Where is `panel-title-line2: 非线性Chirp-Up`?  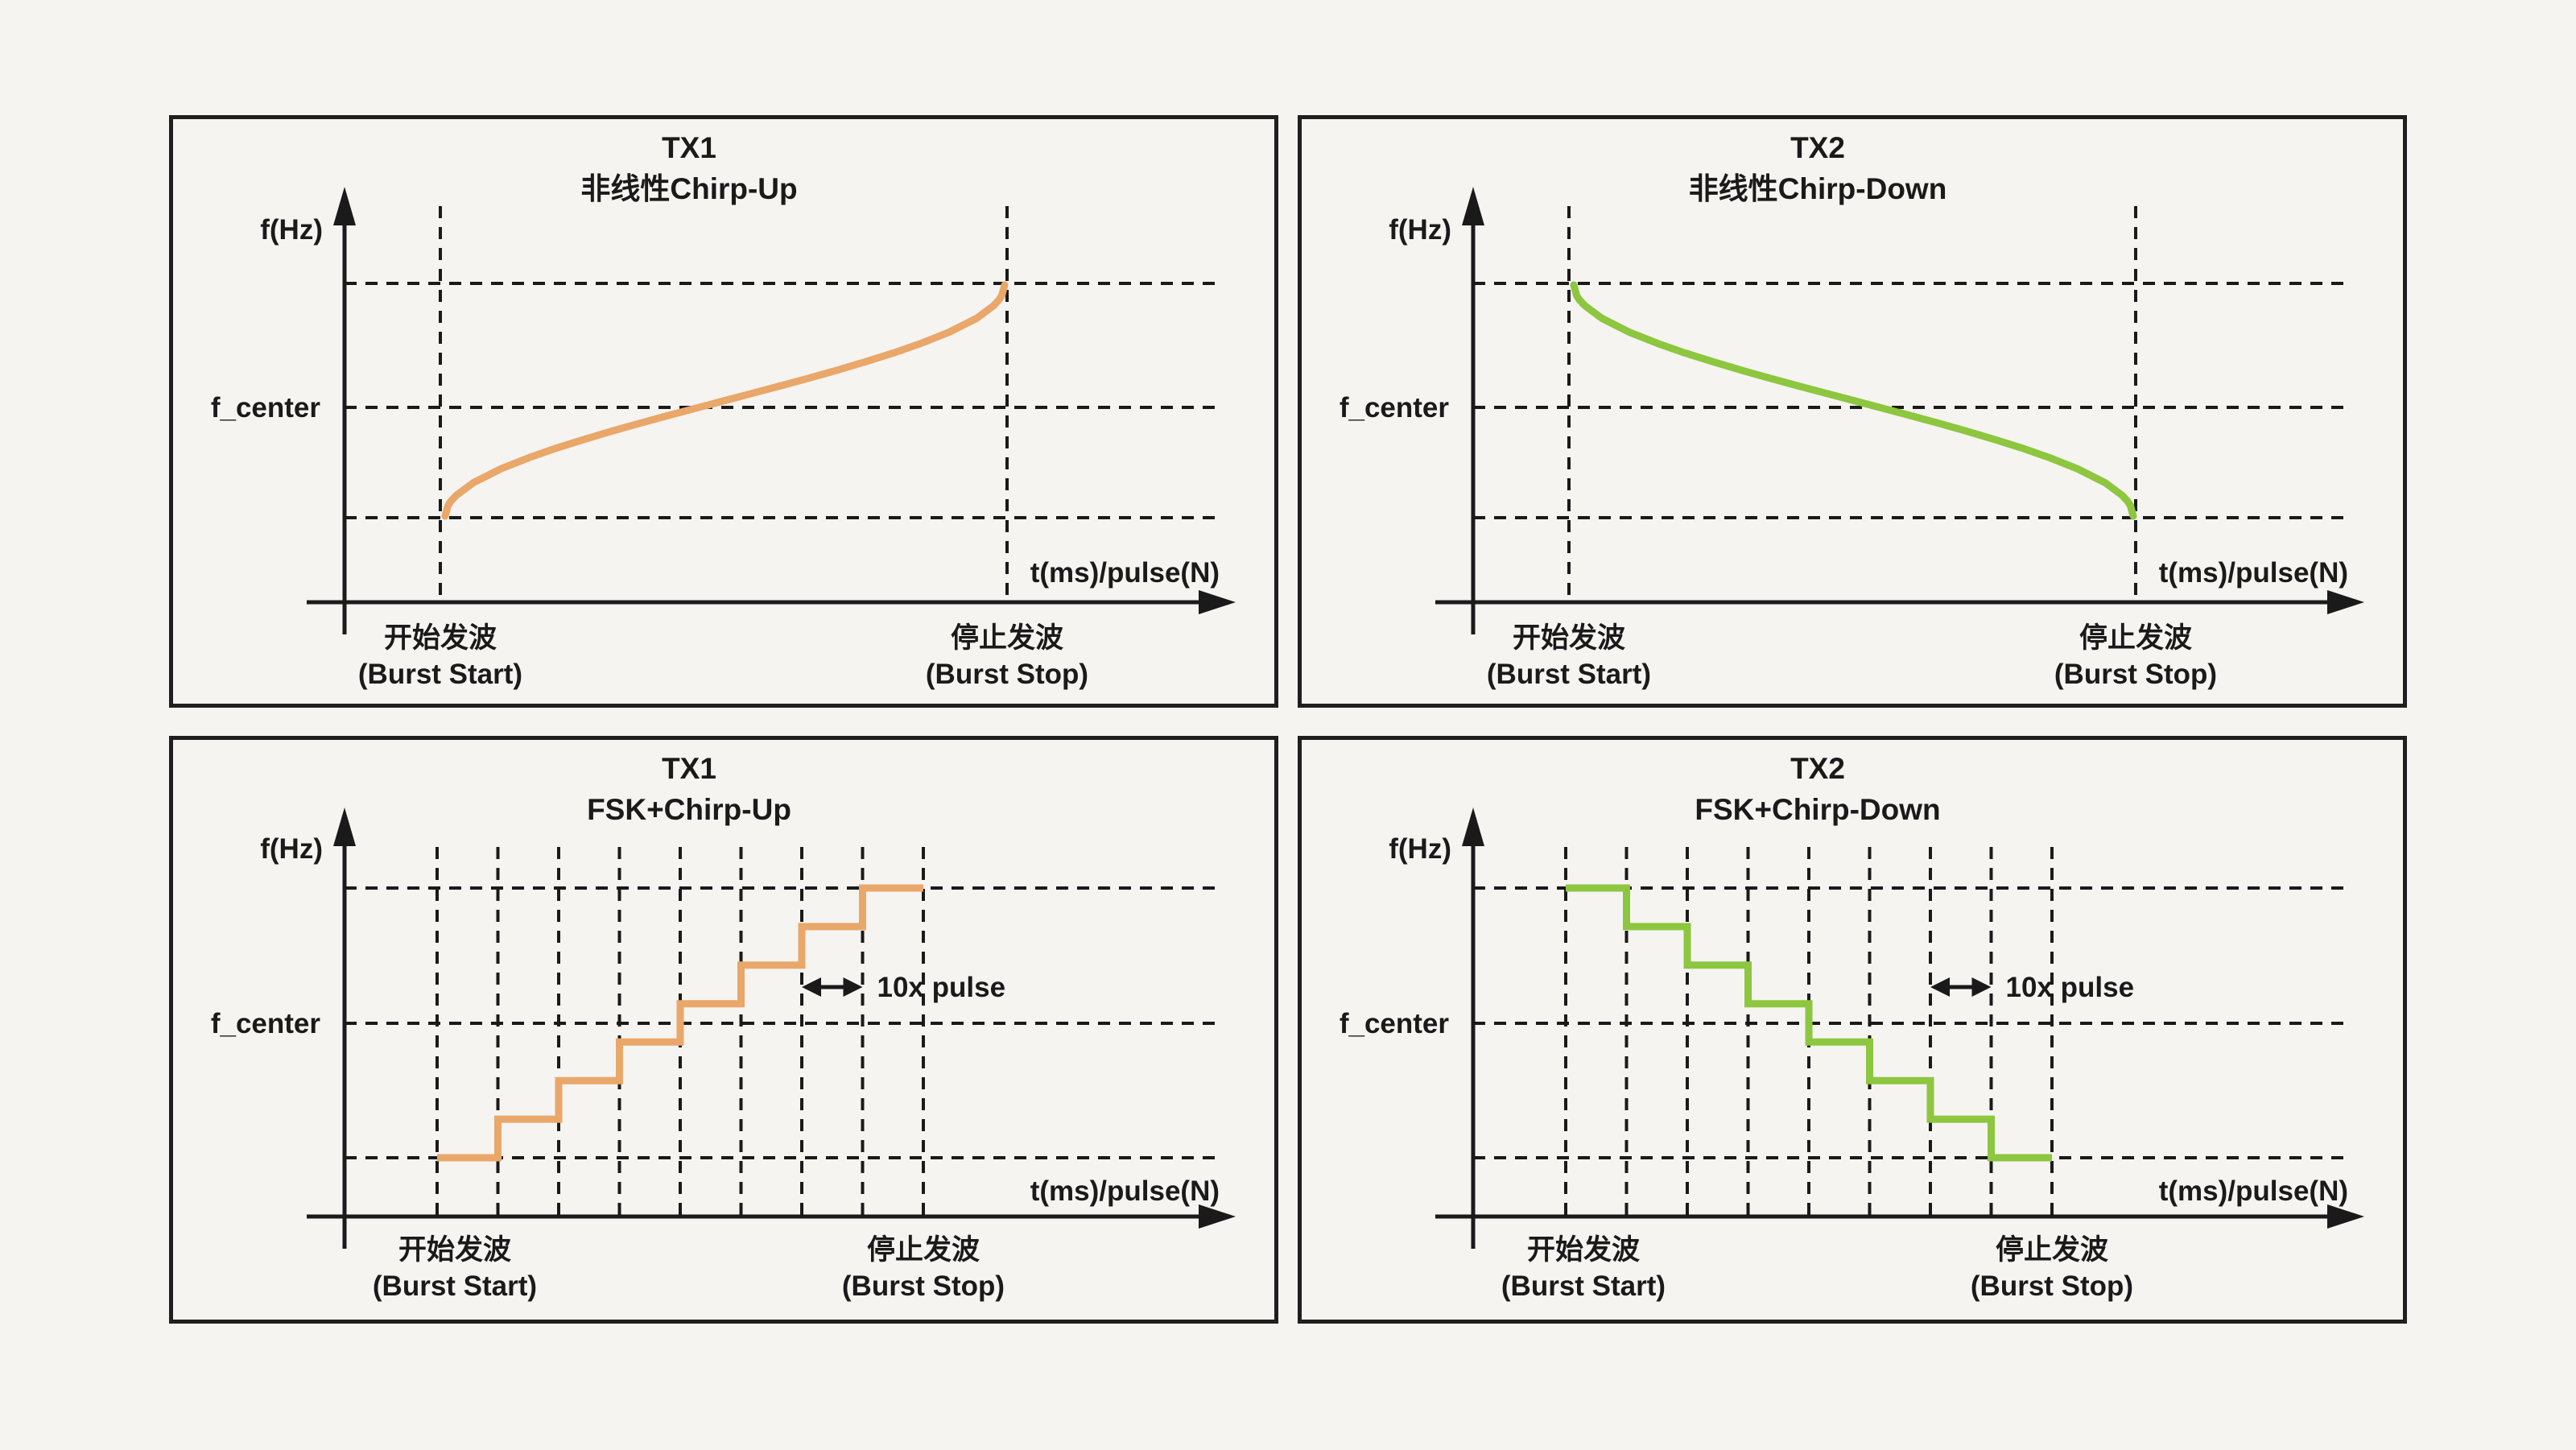 panel-title-line2: 非线性Chirp-Up is located at coordinates (688, 188).